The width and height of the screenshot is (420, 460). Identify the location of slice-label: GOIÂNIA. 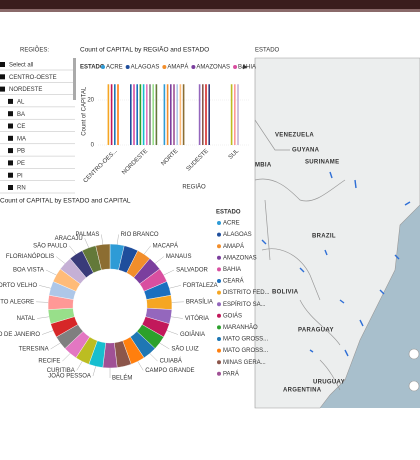
(192, 334).